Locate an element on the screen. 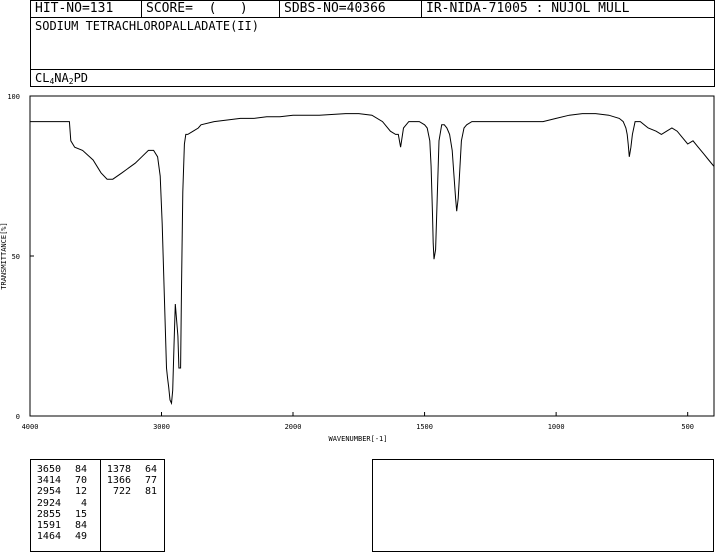 This screenshot has width=715, height=553. x-tick-label: 4000 is located at coordinates (30, 427).